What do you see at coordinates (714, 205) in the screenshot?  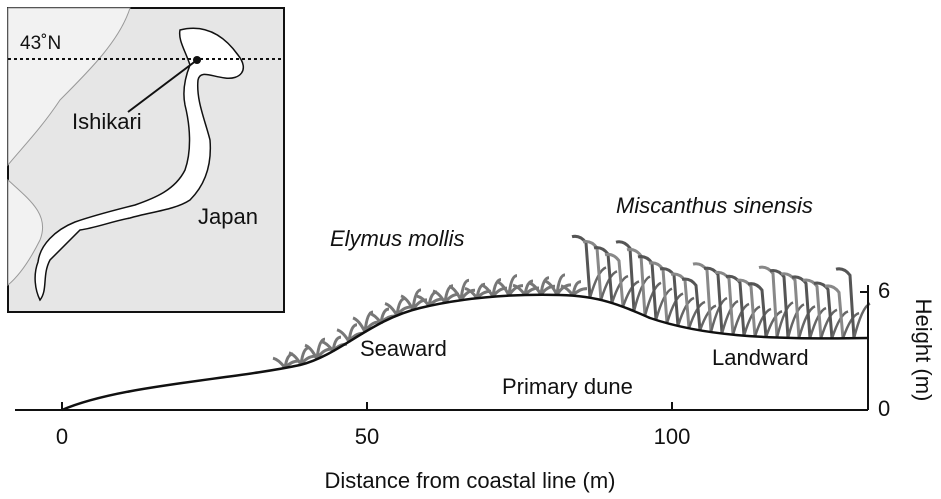 I see `species-label: Miscanthus sinensis` at bounding box center [714, 205].